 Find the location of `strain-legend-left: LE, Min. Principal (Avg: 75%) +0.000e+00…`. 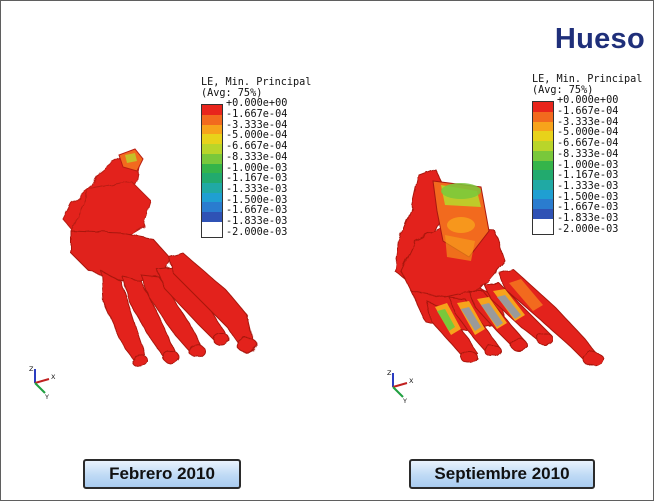

strain-legend-left: LE, Min. Principal (Avg: 75%) +0.000e+00… is located at coordinates (256, 158).